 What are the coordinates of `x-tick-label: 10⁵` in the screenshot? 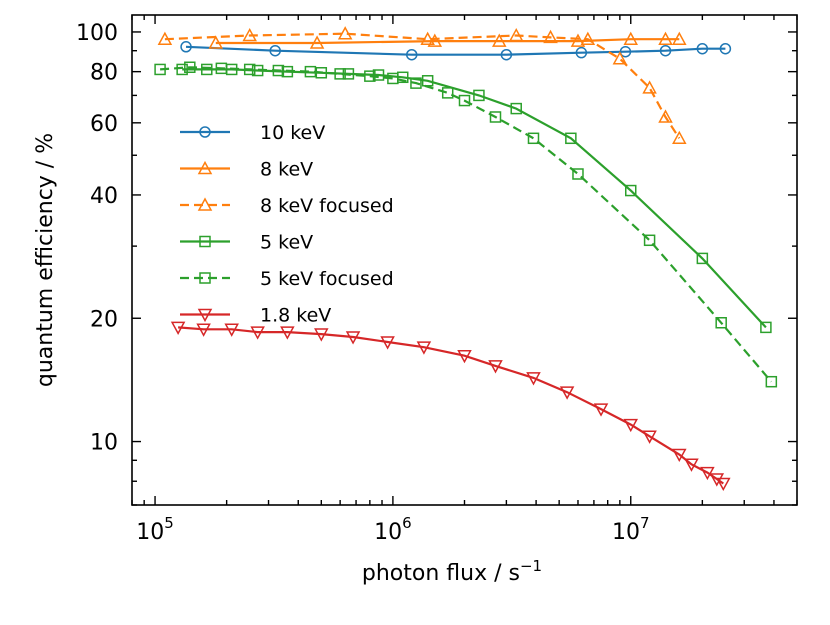 It's located at (155, 529).